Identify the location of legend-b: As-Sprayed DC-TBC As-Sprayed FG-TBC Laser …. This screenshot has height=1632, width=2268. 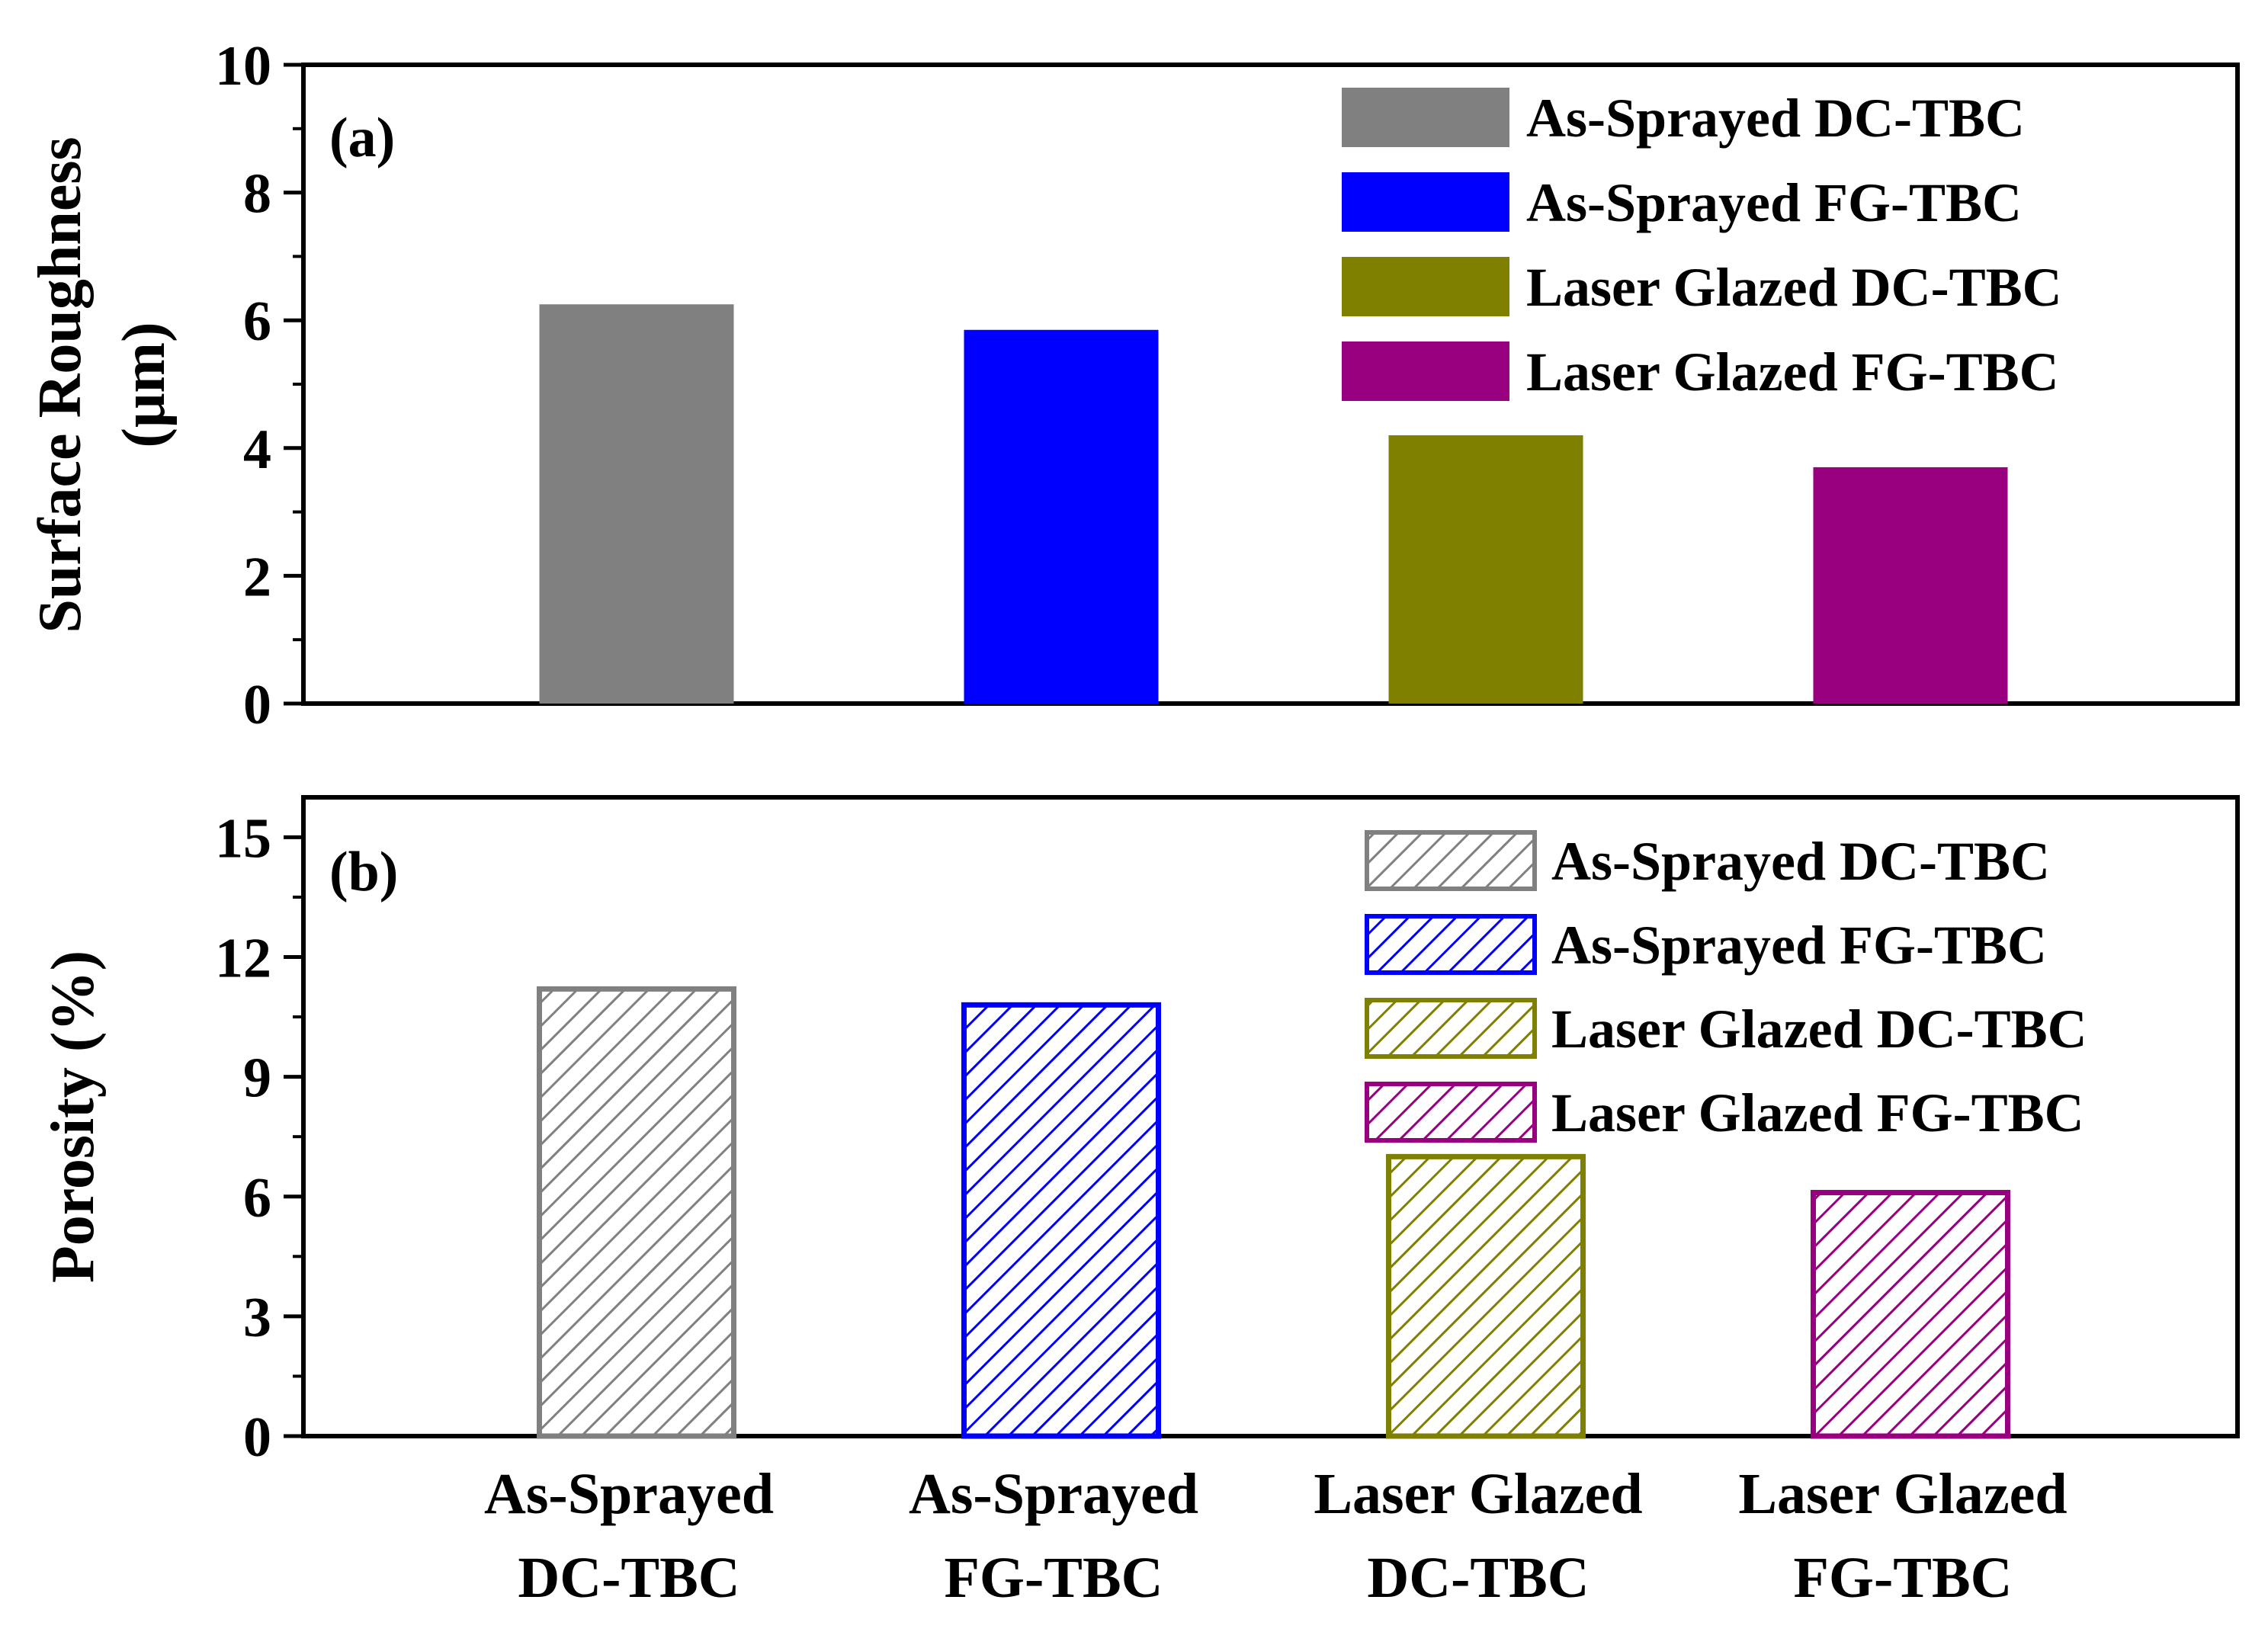
(1726, 987).